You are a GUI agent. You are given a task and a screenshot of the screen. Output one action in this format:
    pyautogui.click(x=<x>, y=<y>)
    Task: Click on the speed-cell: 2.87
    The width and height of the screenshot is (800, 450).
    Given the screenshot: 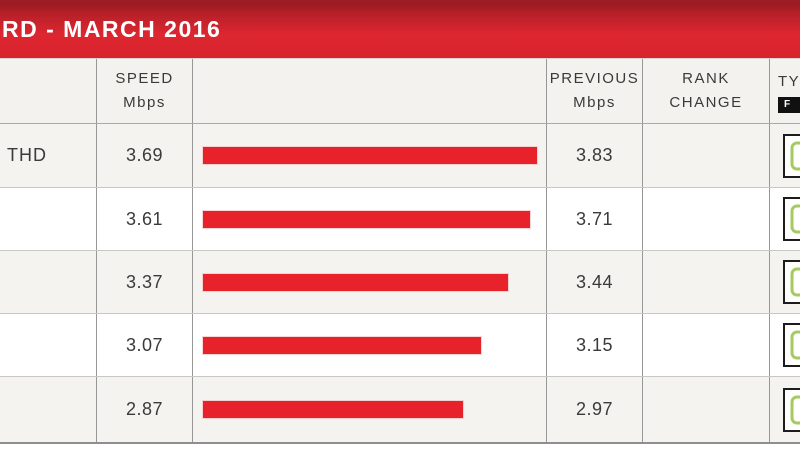 What is the action you would take?
    pyautogui.click(x=145, y=409)
    